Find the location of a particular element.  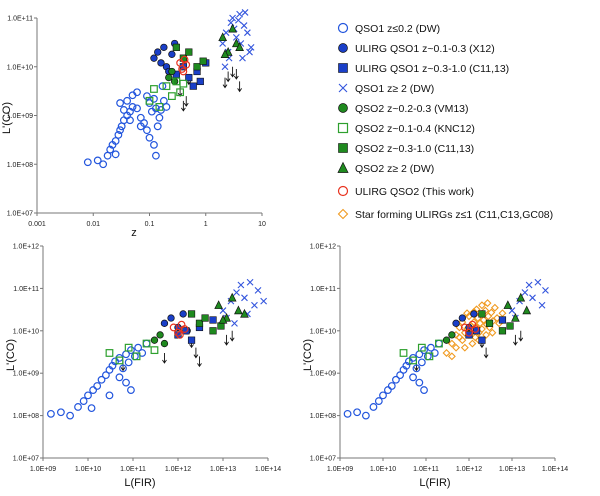

y-tick-label: 1.0E+09 is located at coordinates (26, 374).